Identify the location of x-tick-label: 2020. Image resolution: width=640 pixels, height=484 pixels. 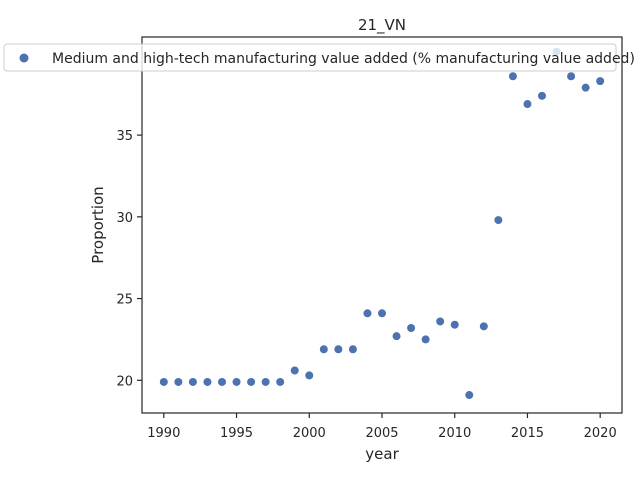
(600, 433).